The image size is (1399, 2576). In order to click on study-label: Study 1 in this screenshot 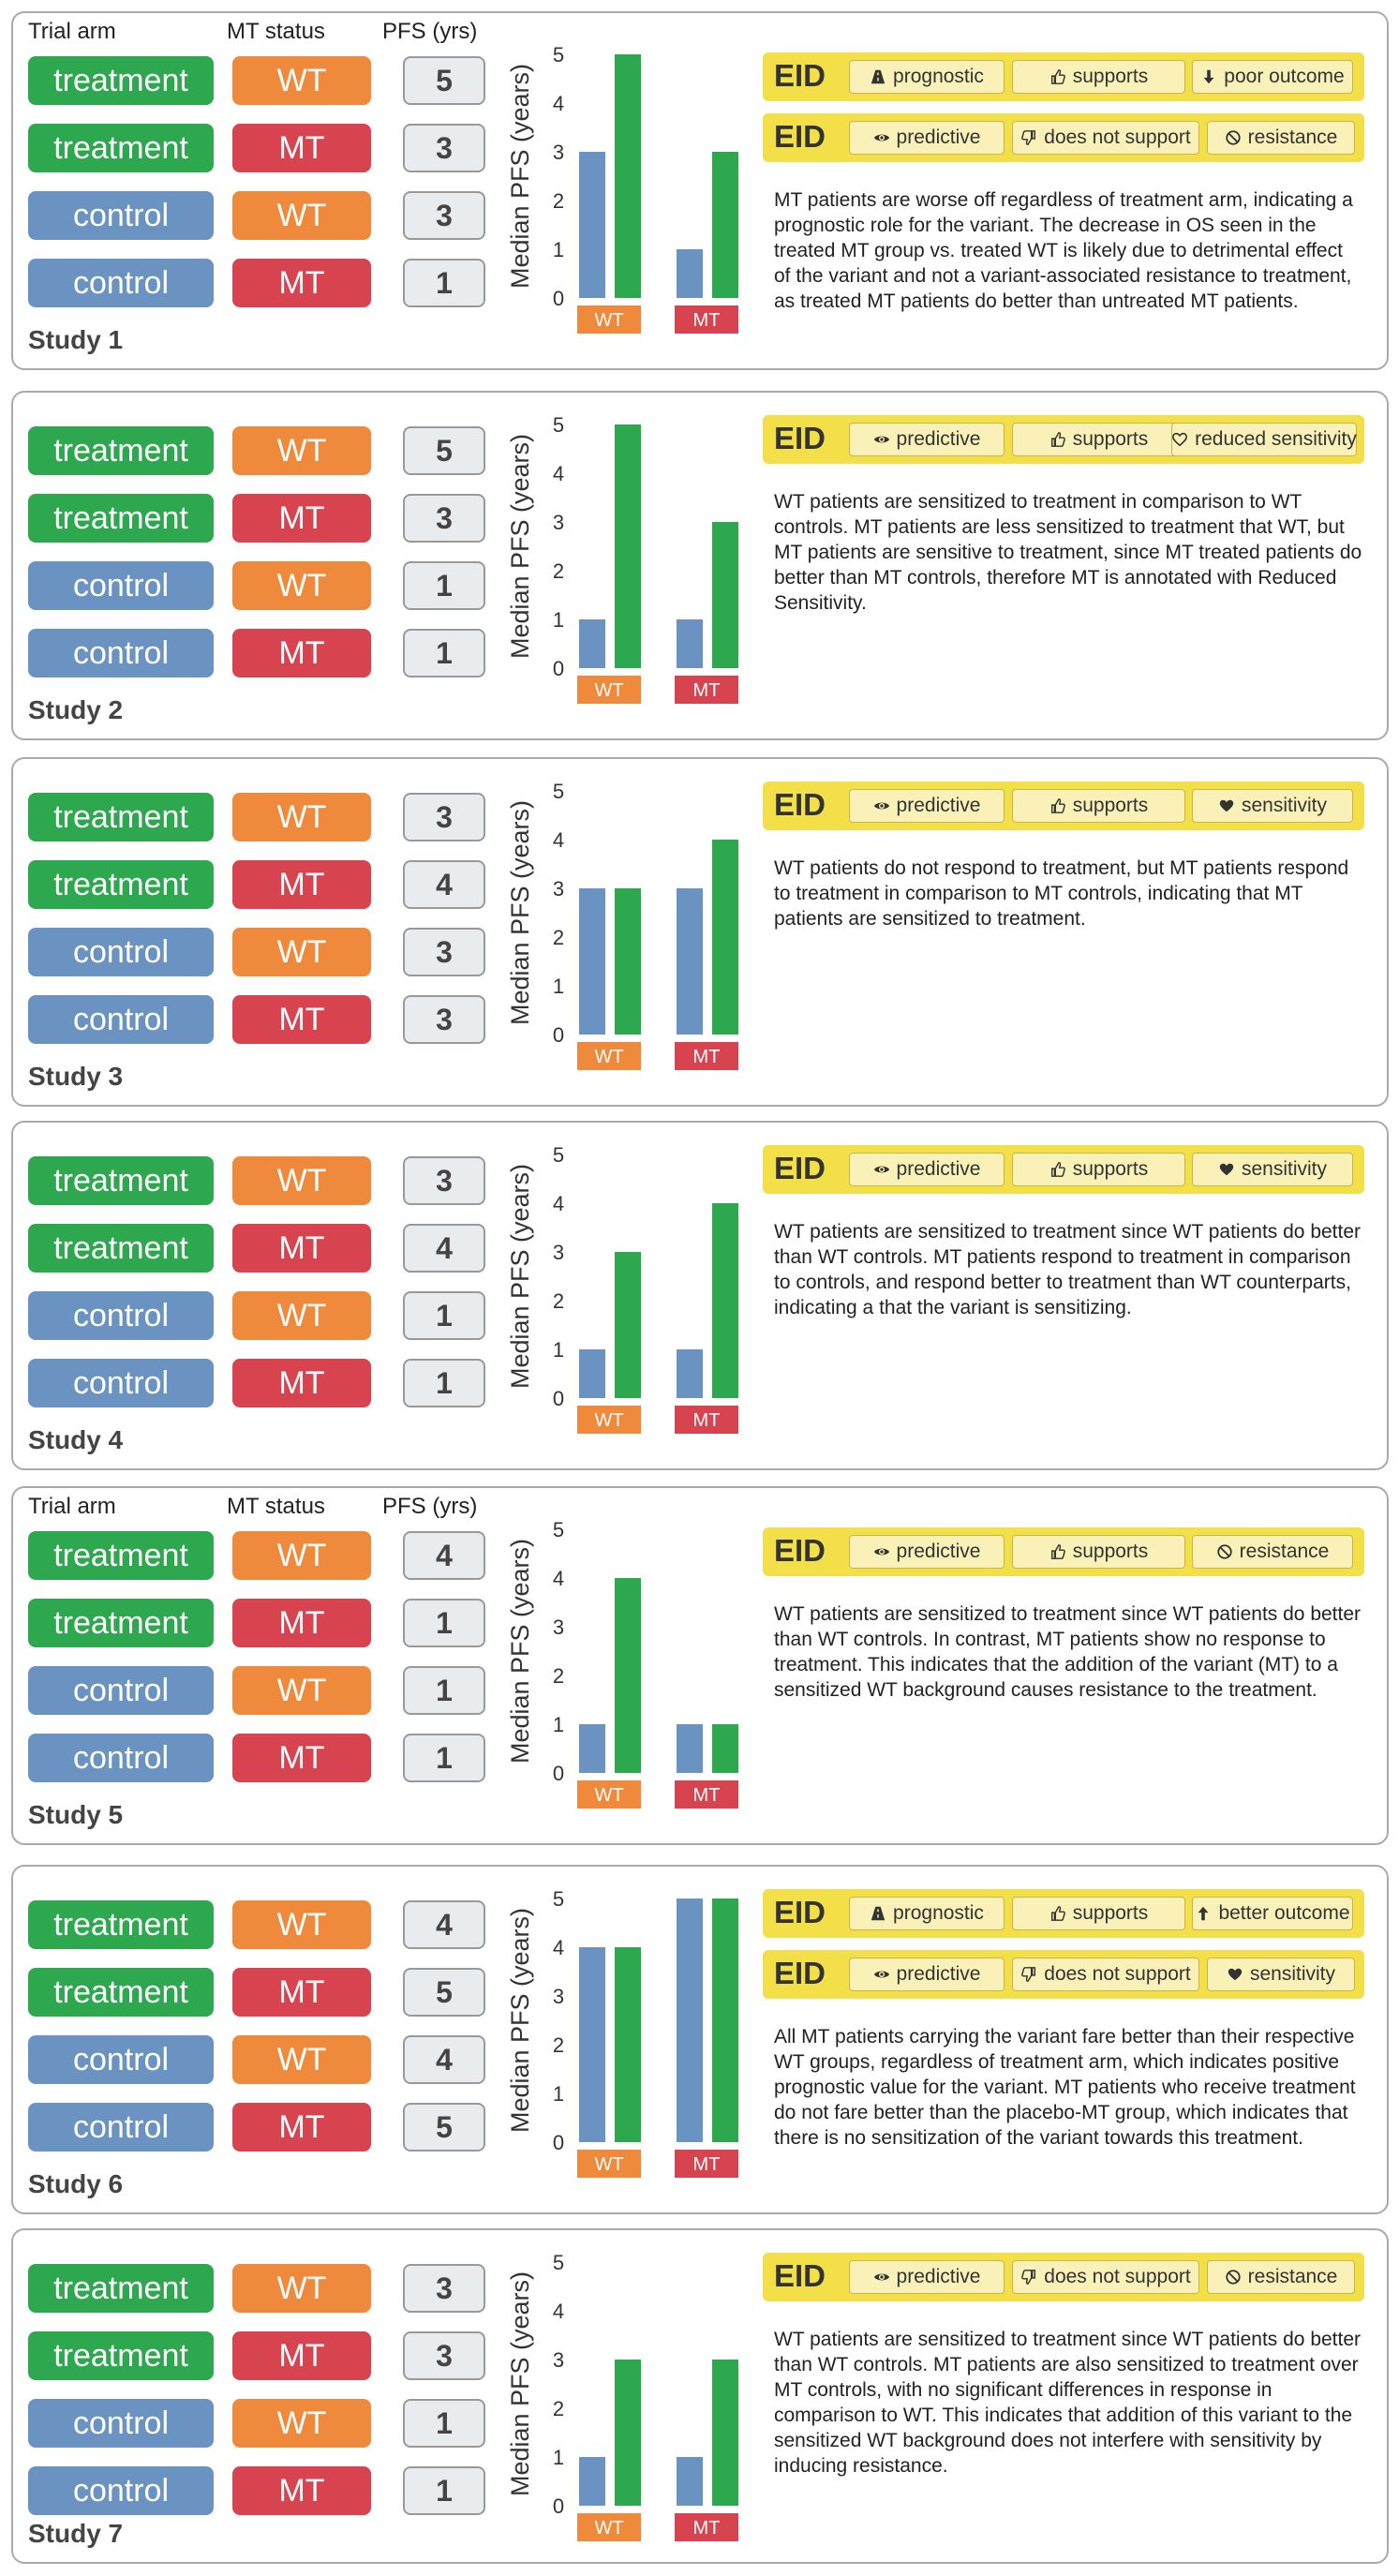, I will do `click(76, 339)`.